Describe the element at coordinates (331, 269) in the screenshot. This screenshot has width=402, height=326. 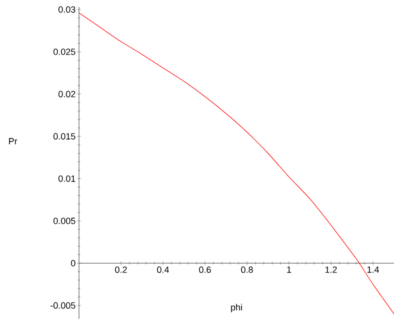
I see `x-tick-label: 1.2` at that location.